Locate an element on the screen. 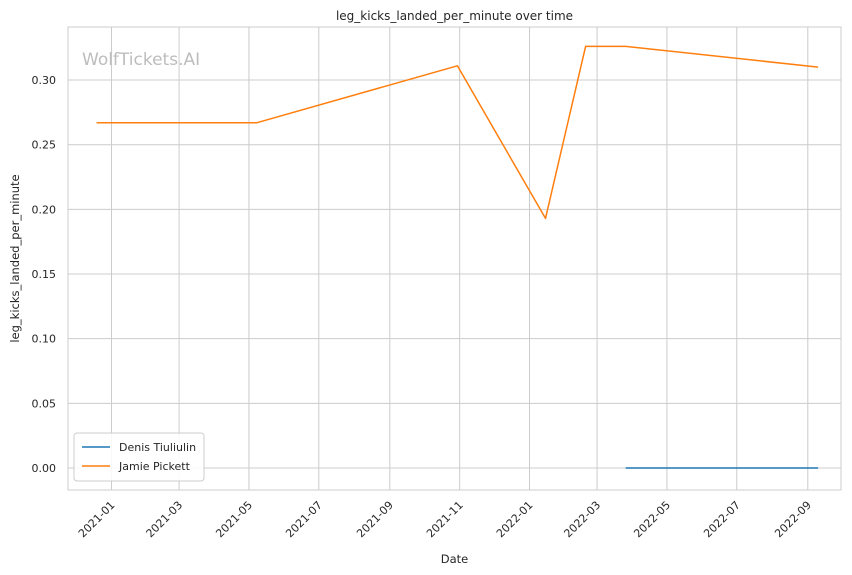 The height and width of the screenshot is (575, 852). legend-label: Denis Tiuliulin is located at coordinates (157, 447).